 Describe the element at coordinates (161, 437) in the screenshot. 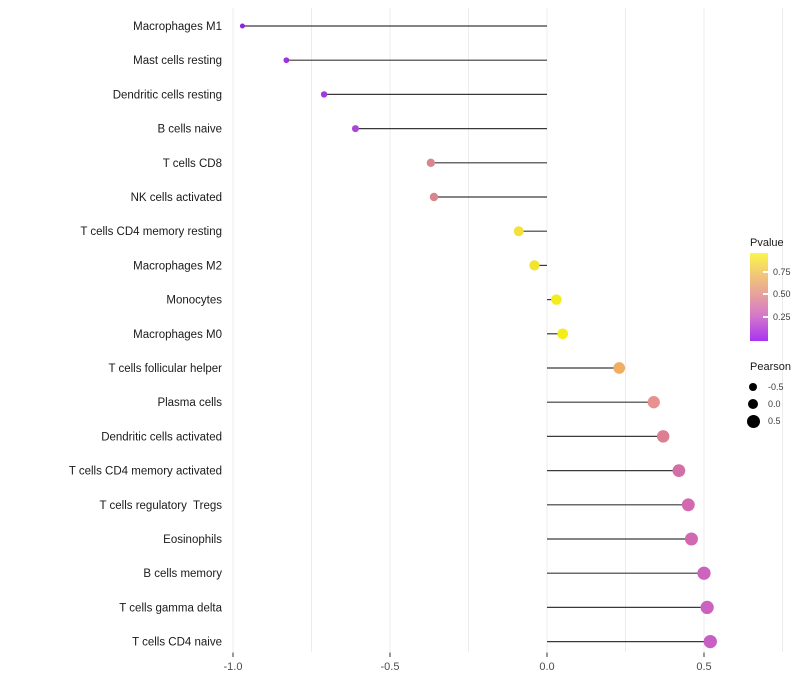

I see `category-label: Dendritic cells activated` at that location.